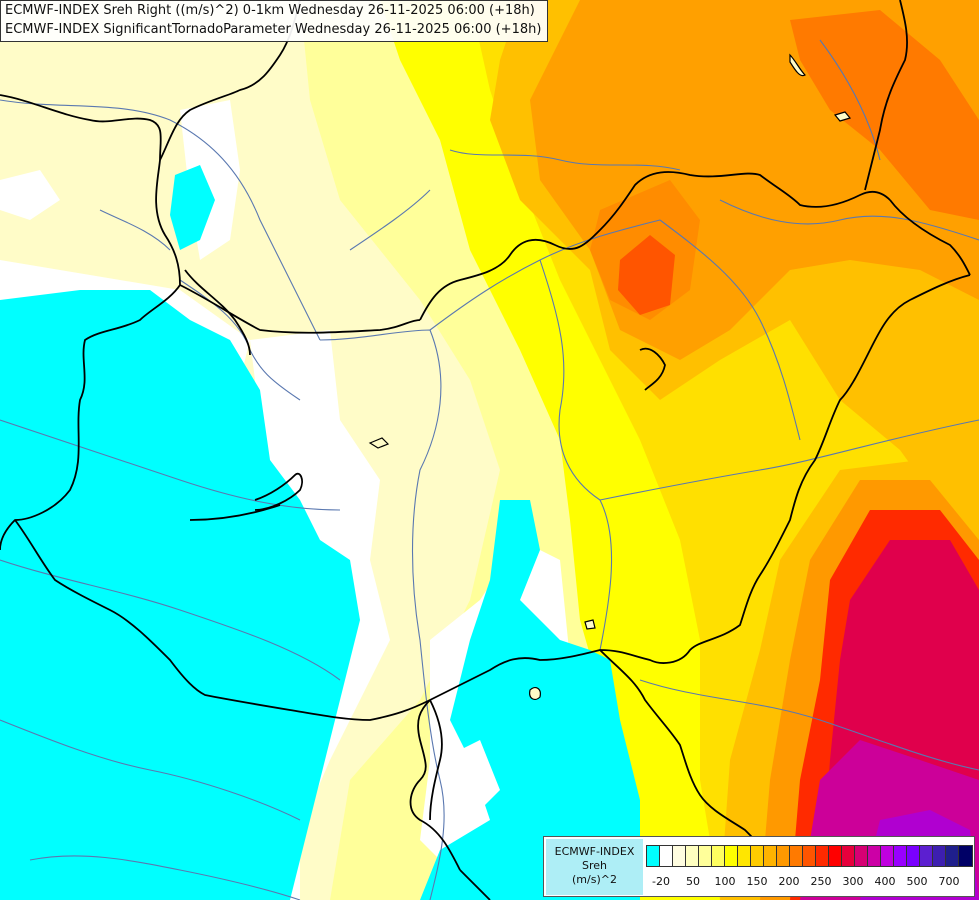 Image resolution: width=979 pixels, height=900 pixels. What do you see at coordinates (594, 851) in the screenshot?
I see `legend-title-line1: ECMWF-INDEX` at bounding box center [594, 851].